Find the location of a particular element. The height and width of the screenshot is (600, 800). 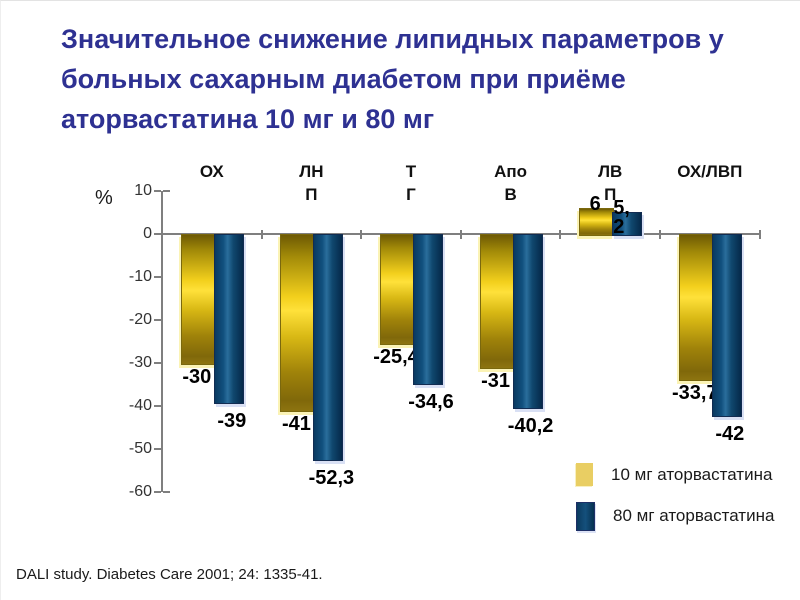

y-tick-label: -20 is located at coordinates (140, 319).